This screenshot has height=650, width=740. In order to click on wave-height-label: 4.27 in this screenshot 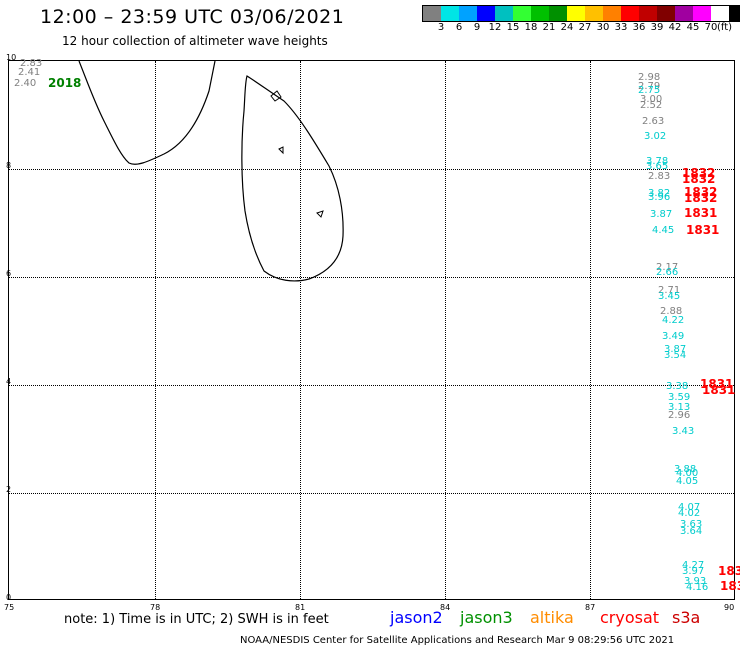, I will do `click(693, 565)`.